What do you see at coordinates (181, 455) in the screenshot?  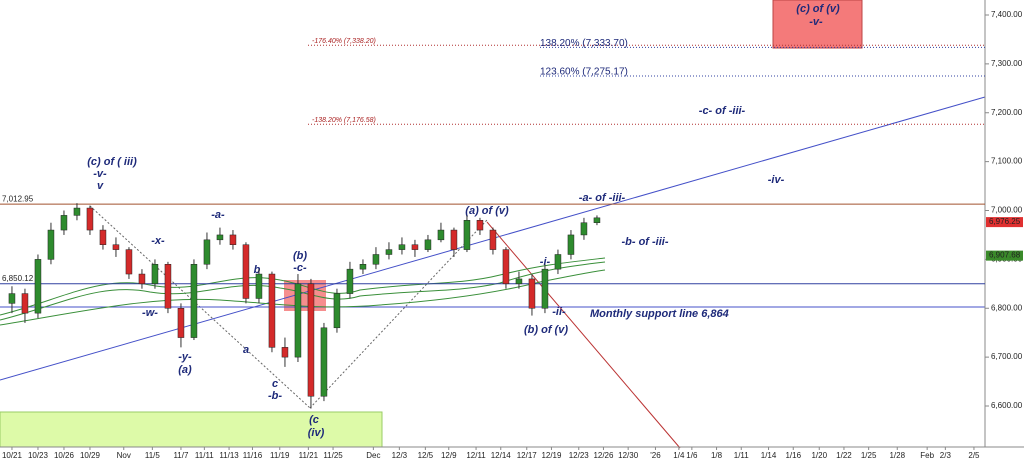 I see `x-tick-label: 11/7` at bounding box center [181, 455].